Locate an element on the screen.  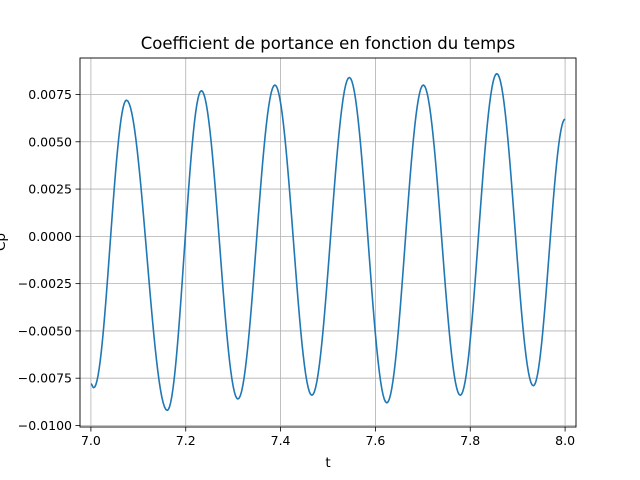
x-tick-label: 7.8 is located at coordinates (470, 440).